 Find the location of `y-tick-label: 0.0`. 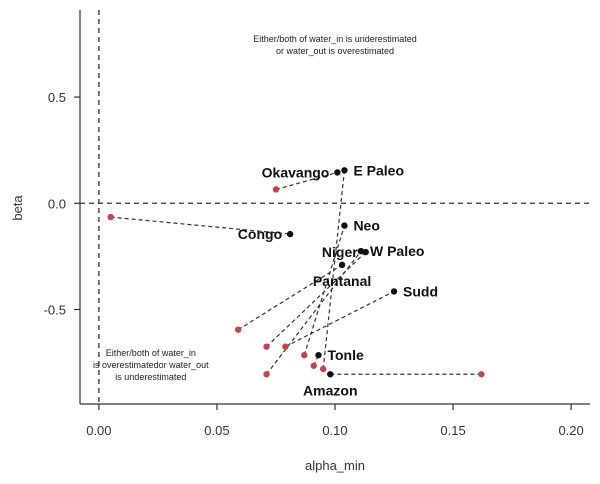

y-tick-label: 0.0 is located at coordinates (57, 203).